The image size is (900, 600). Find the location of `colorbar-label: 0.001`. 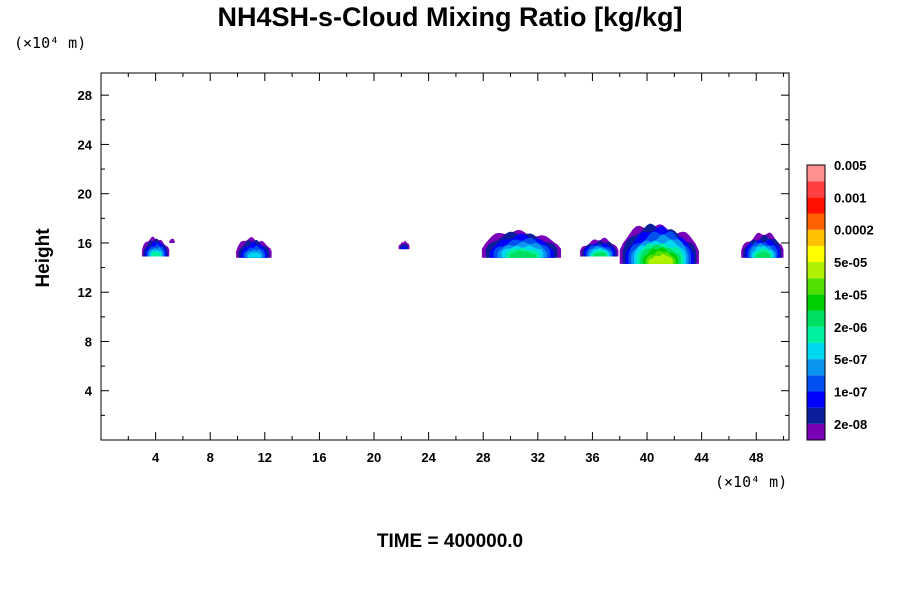

colorbar-label: 0.001 is located at coordinates (850, 197).